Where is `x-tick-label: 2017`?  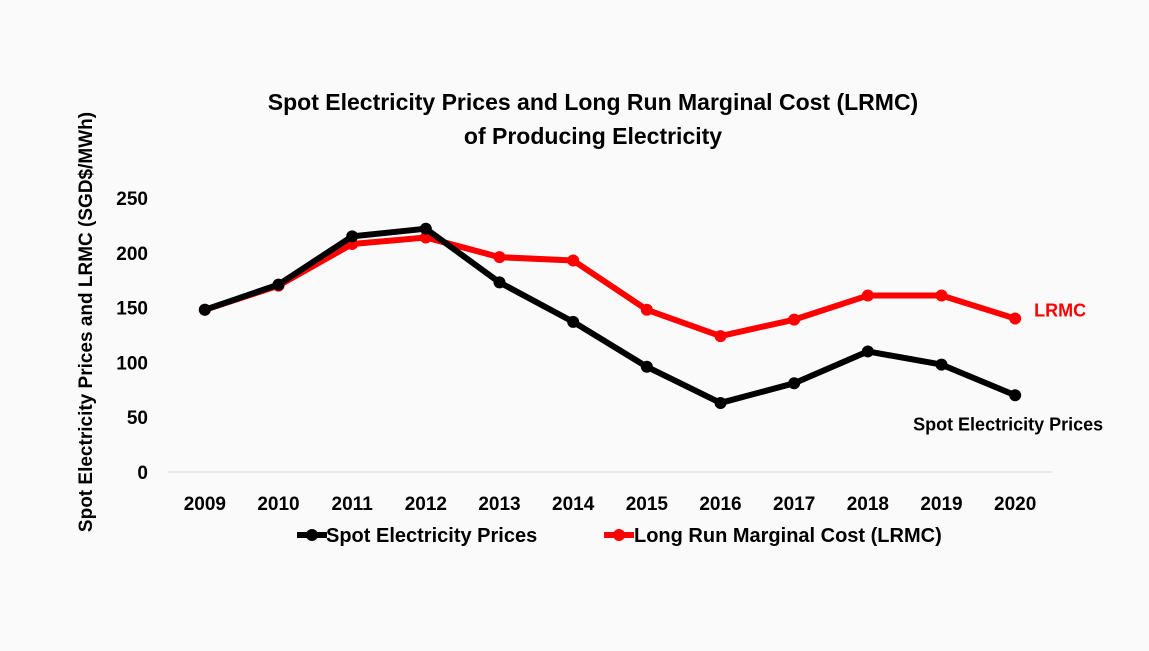
x-tick-label: 2017 is located at coordinates (794, 504).